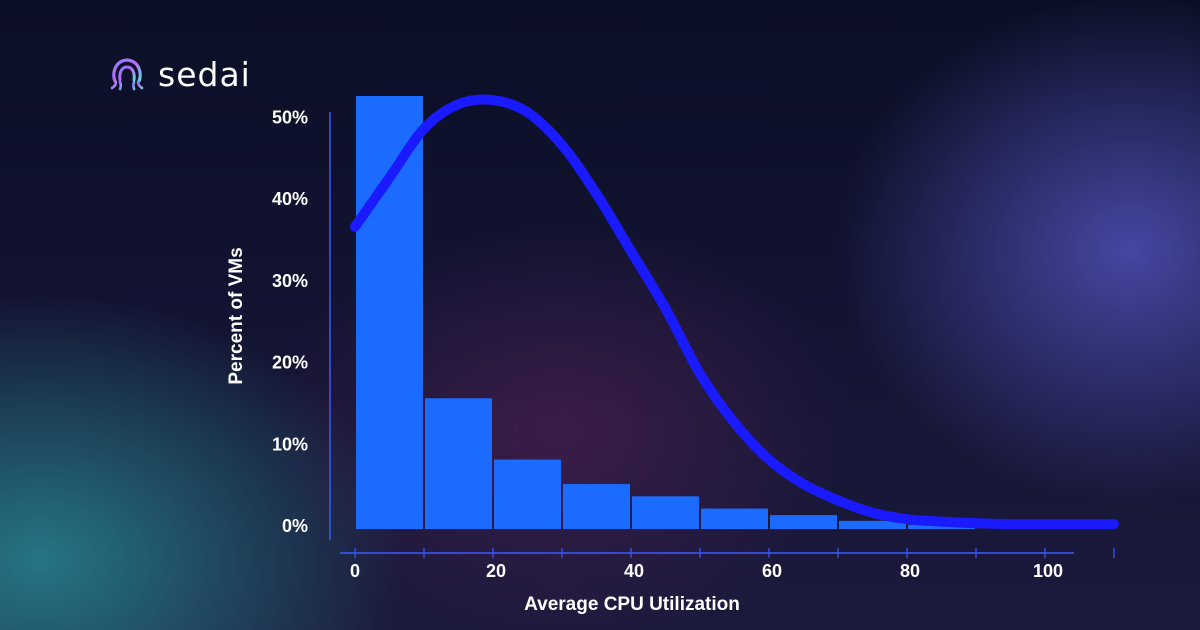 Image resolution: width=1200 pixels, height=630 pixels. Describe the element at coordinates (295, 526) in the screenshot. I see `y-tick-label-0: 0%` at that location.